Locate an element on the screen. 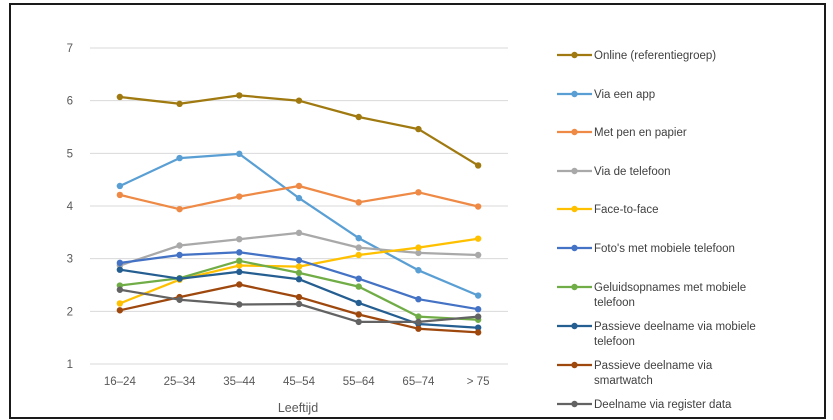  x-tick-label: 55–64 is located at coordinates (359, 382).